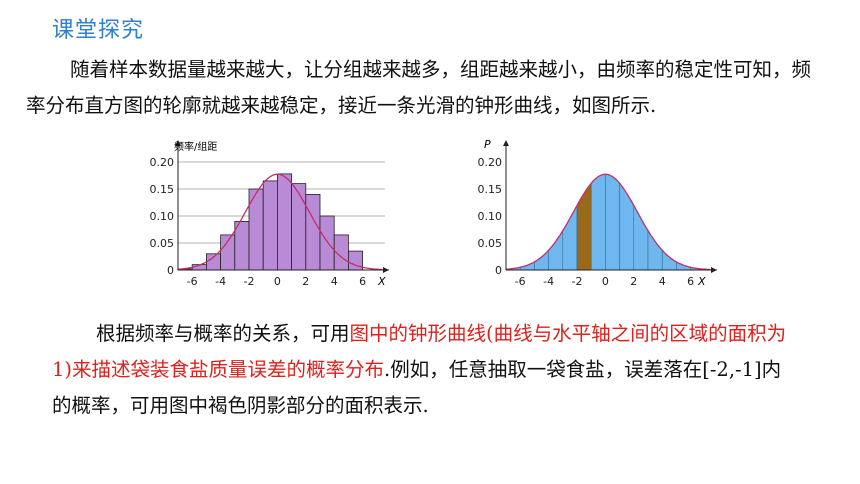  Describe the element at coordinates (584, 226) in the screenshot. I see `shaded-interval-strip` at that location.